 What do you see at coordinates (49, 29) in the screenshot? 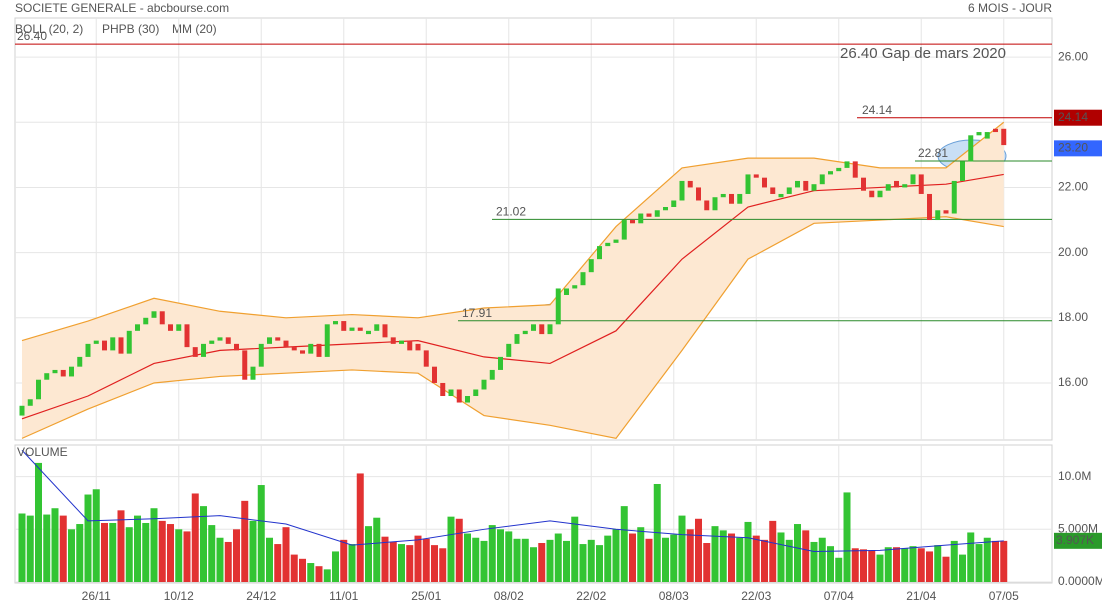
I see `legend-entry: BOLL (20, 2)` at bounding box center [49, 29].